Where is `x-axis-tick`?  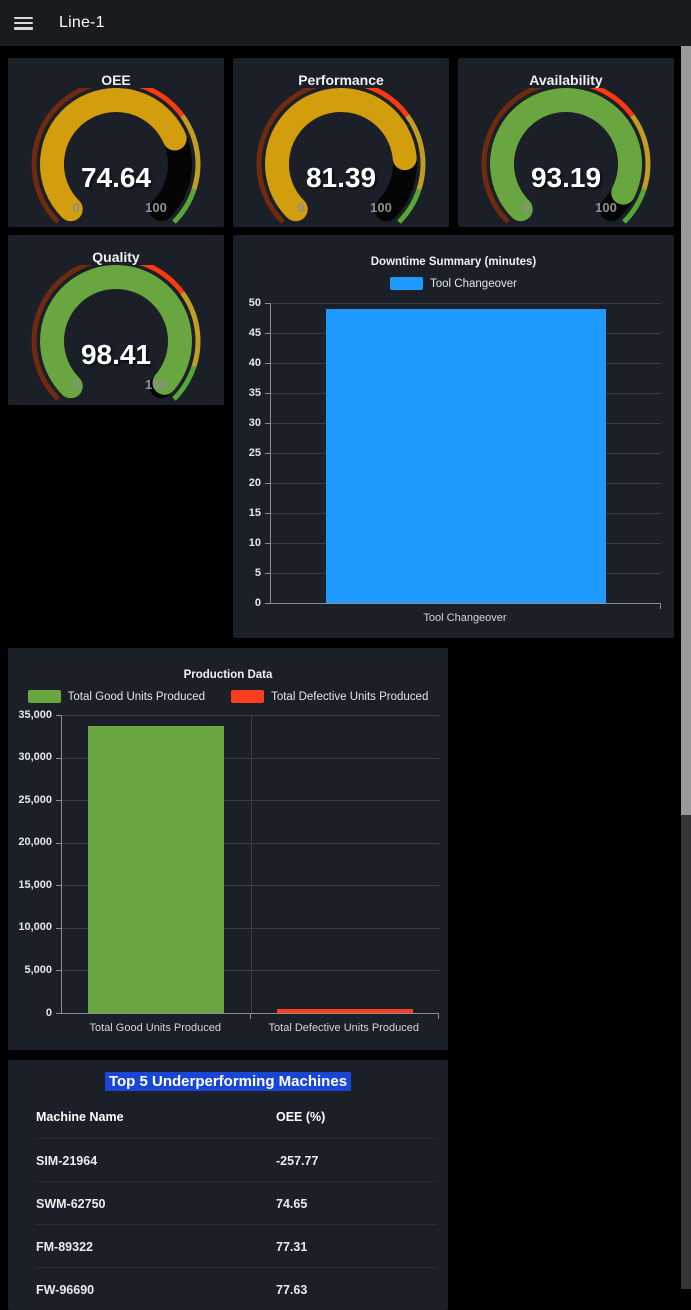
x-axis-tick is located at coordinates (438, 1016).